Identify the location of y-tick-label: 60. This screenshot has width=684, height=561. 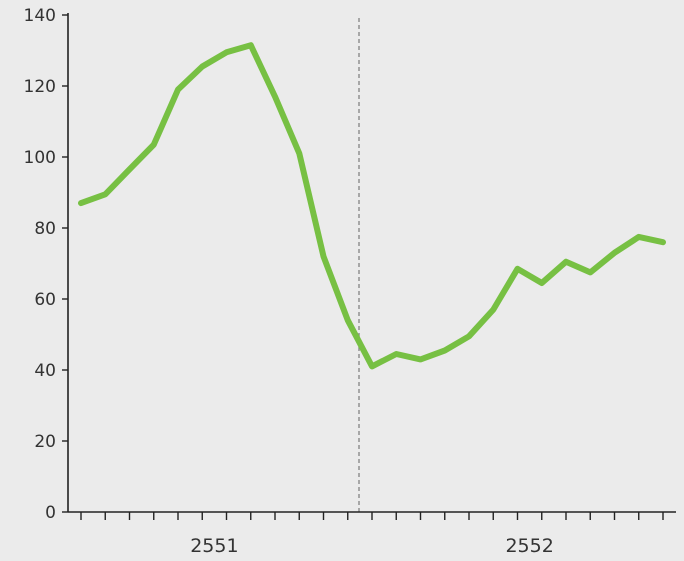
(45, 300).